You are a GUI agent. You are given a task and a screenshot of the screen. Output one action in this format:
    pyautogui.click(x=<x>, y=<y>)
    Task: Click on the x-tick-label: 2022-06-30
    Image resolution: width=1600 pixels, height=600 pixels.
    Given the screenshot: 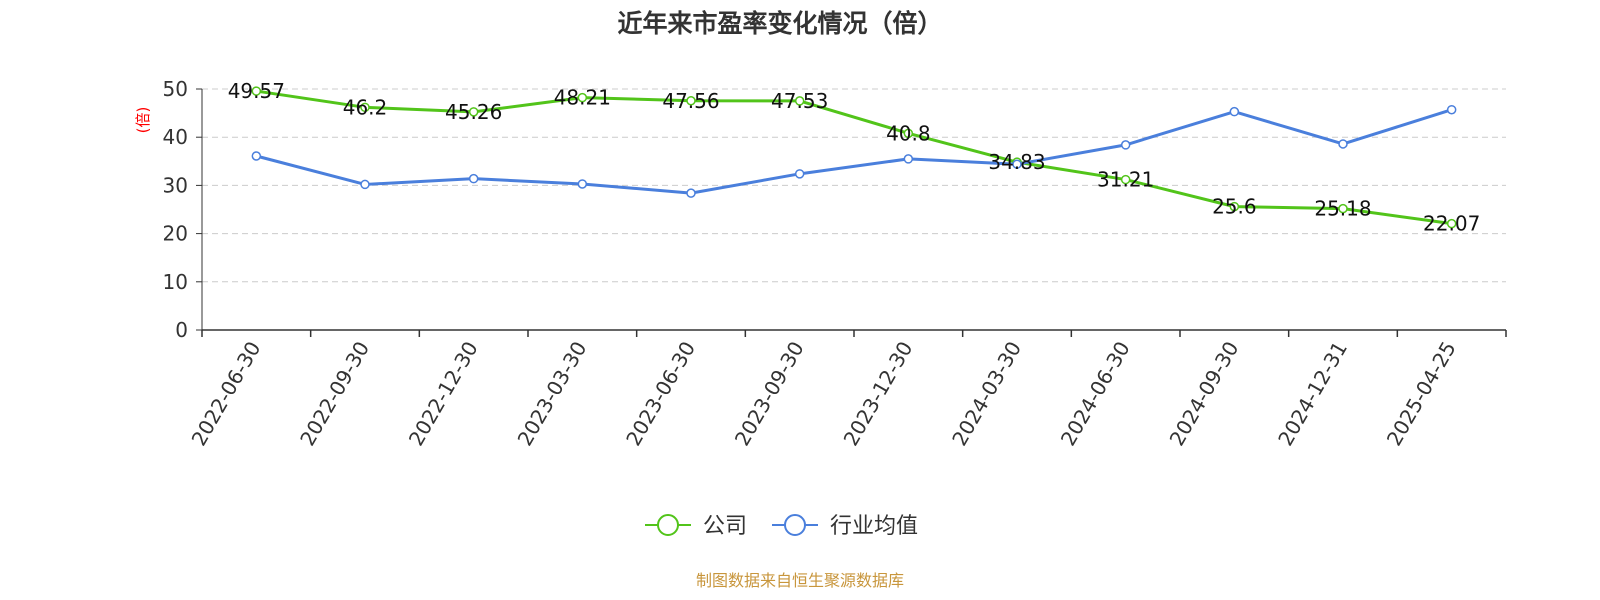 What is the action you would take?
    pyautogui.click(x=226, y=393)
    